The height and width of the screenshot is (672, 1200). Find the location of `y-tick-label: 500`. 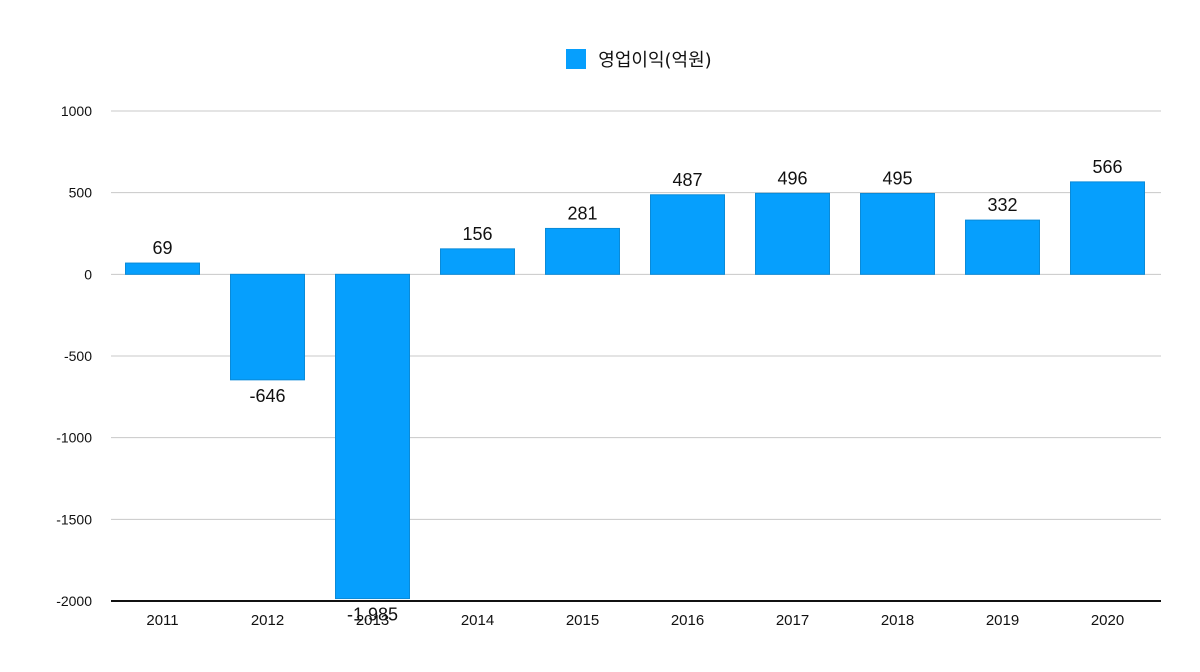

y-tick-label: 500 is located at coordinates (81, 193).